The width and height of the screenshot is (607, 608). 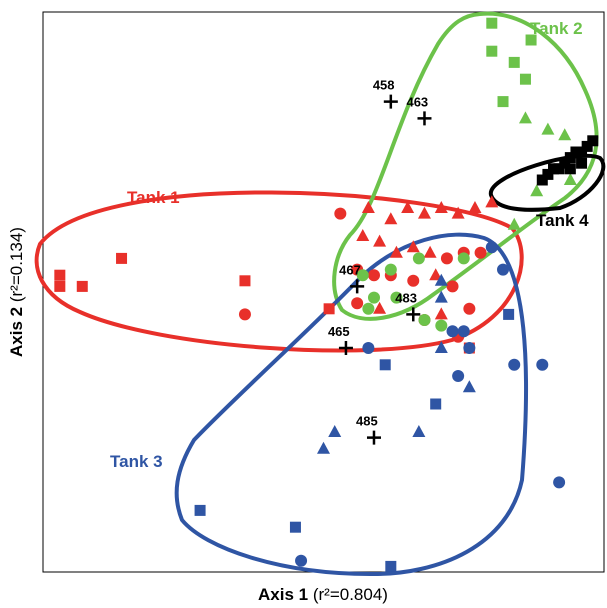 What do you see at coordinates (384, 85) in the screenshot?
I see `centroid-label-458: 458` at bounding box center [384, 85].